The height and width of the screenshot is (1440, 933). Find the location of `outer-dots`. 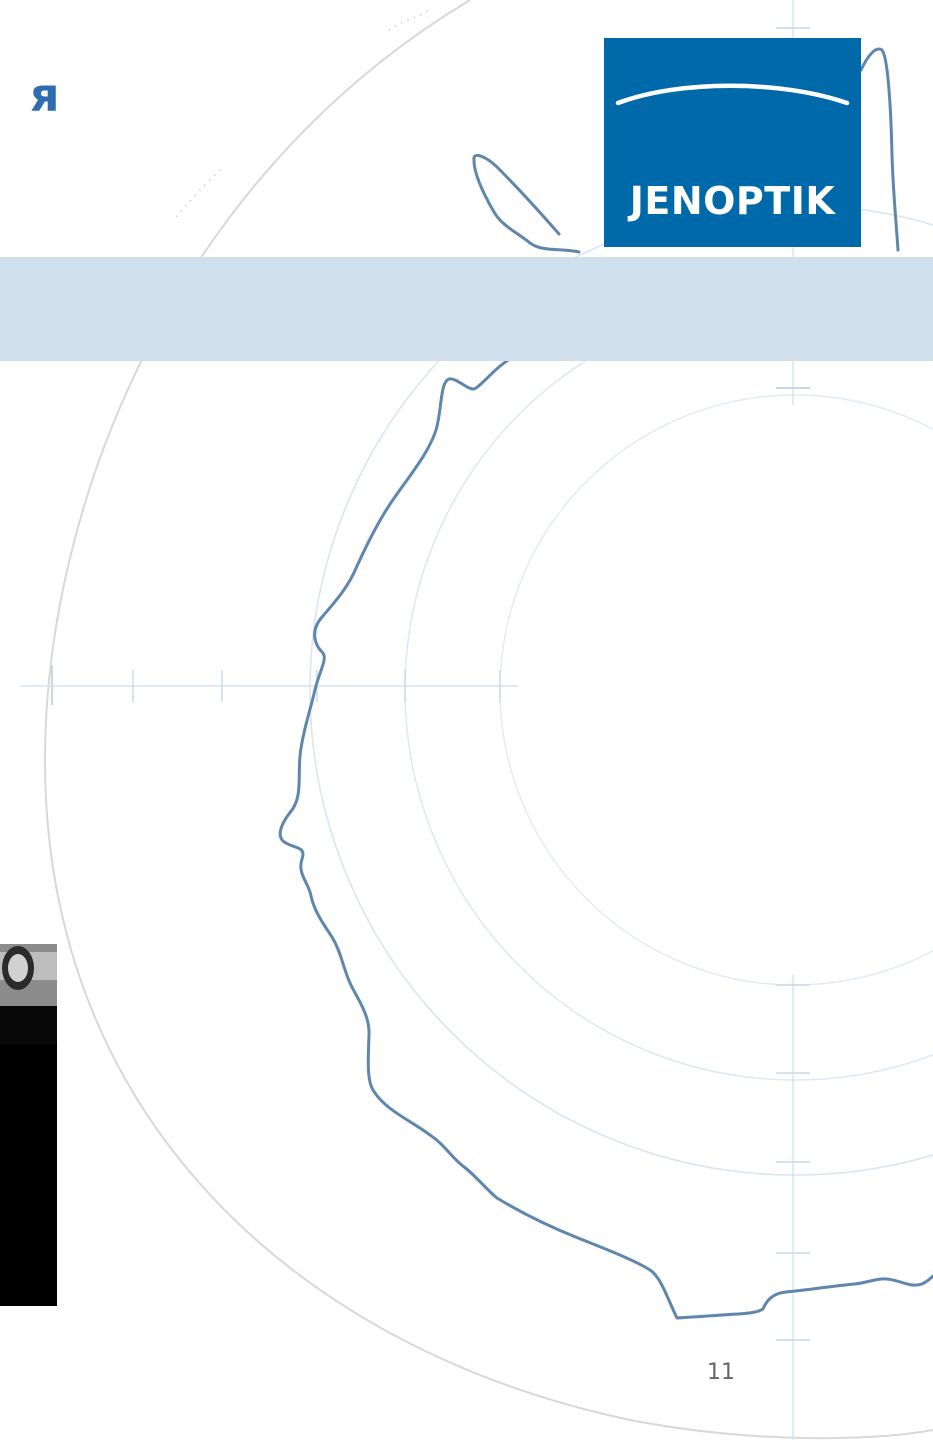

outer-dots is located at coordinates (303, 113).